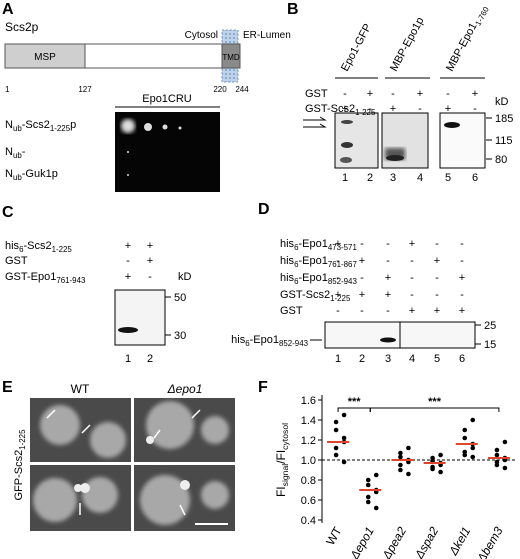 The width and height of the screenshot is (520, 559). I want to click on panel-letter: F, so click(263, 387).